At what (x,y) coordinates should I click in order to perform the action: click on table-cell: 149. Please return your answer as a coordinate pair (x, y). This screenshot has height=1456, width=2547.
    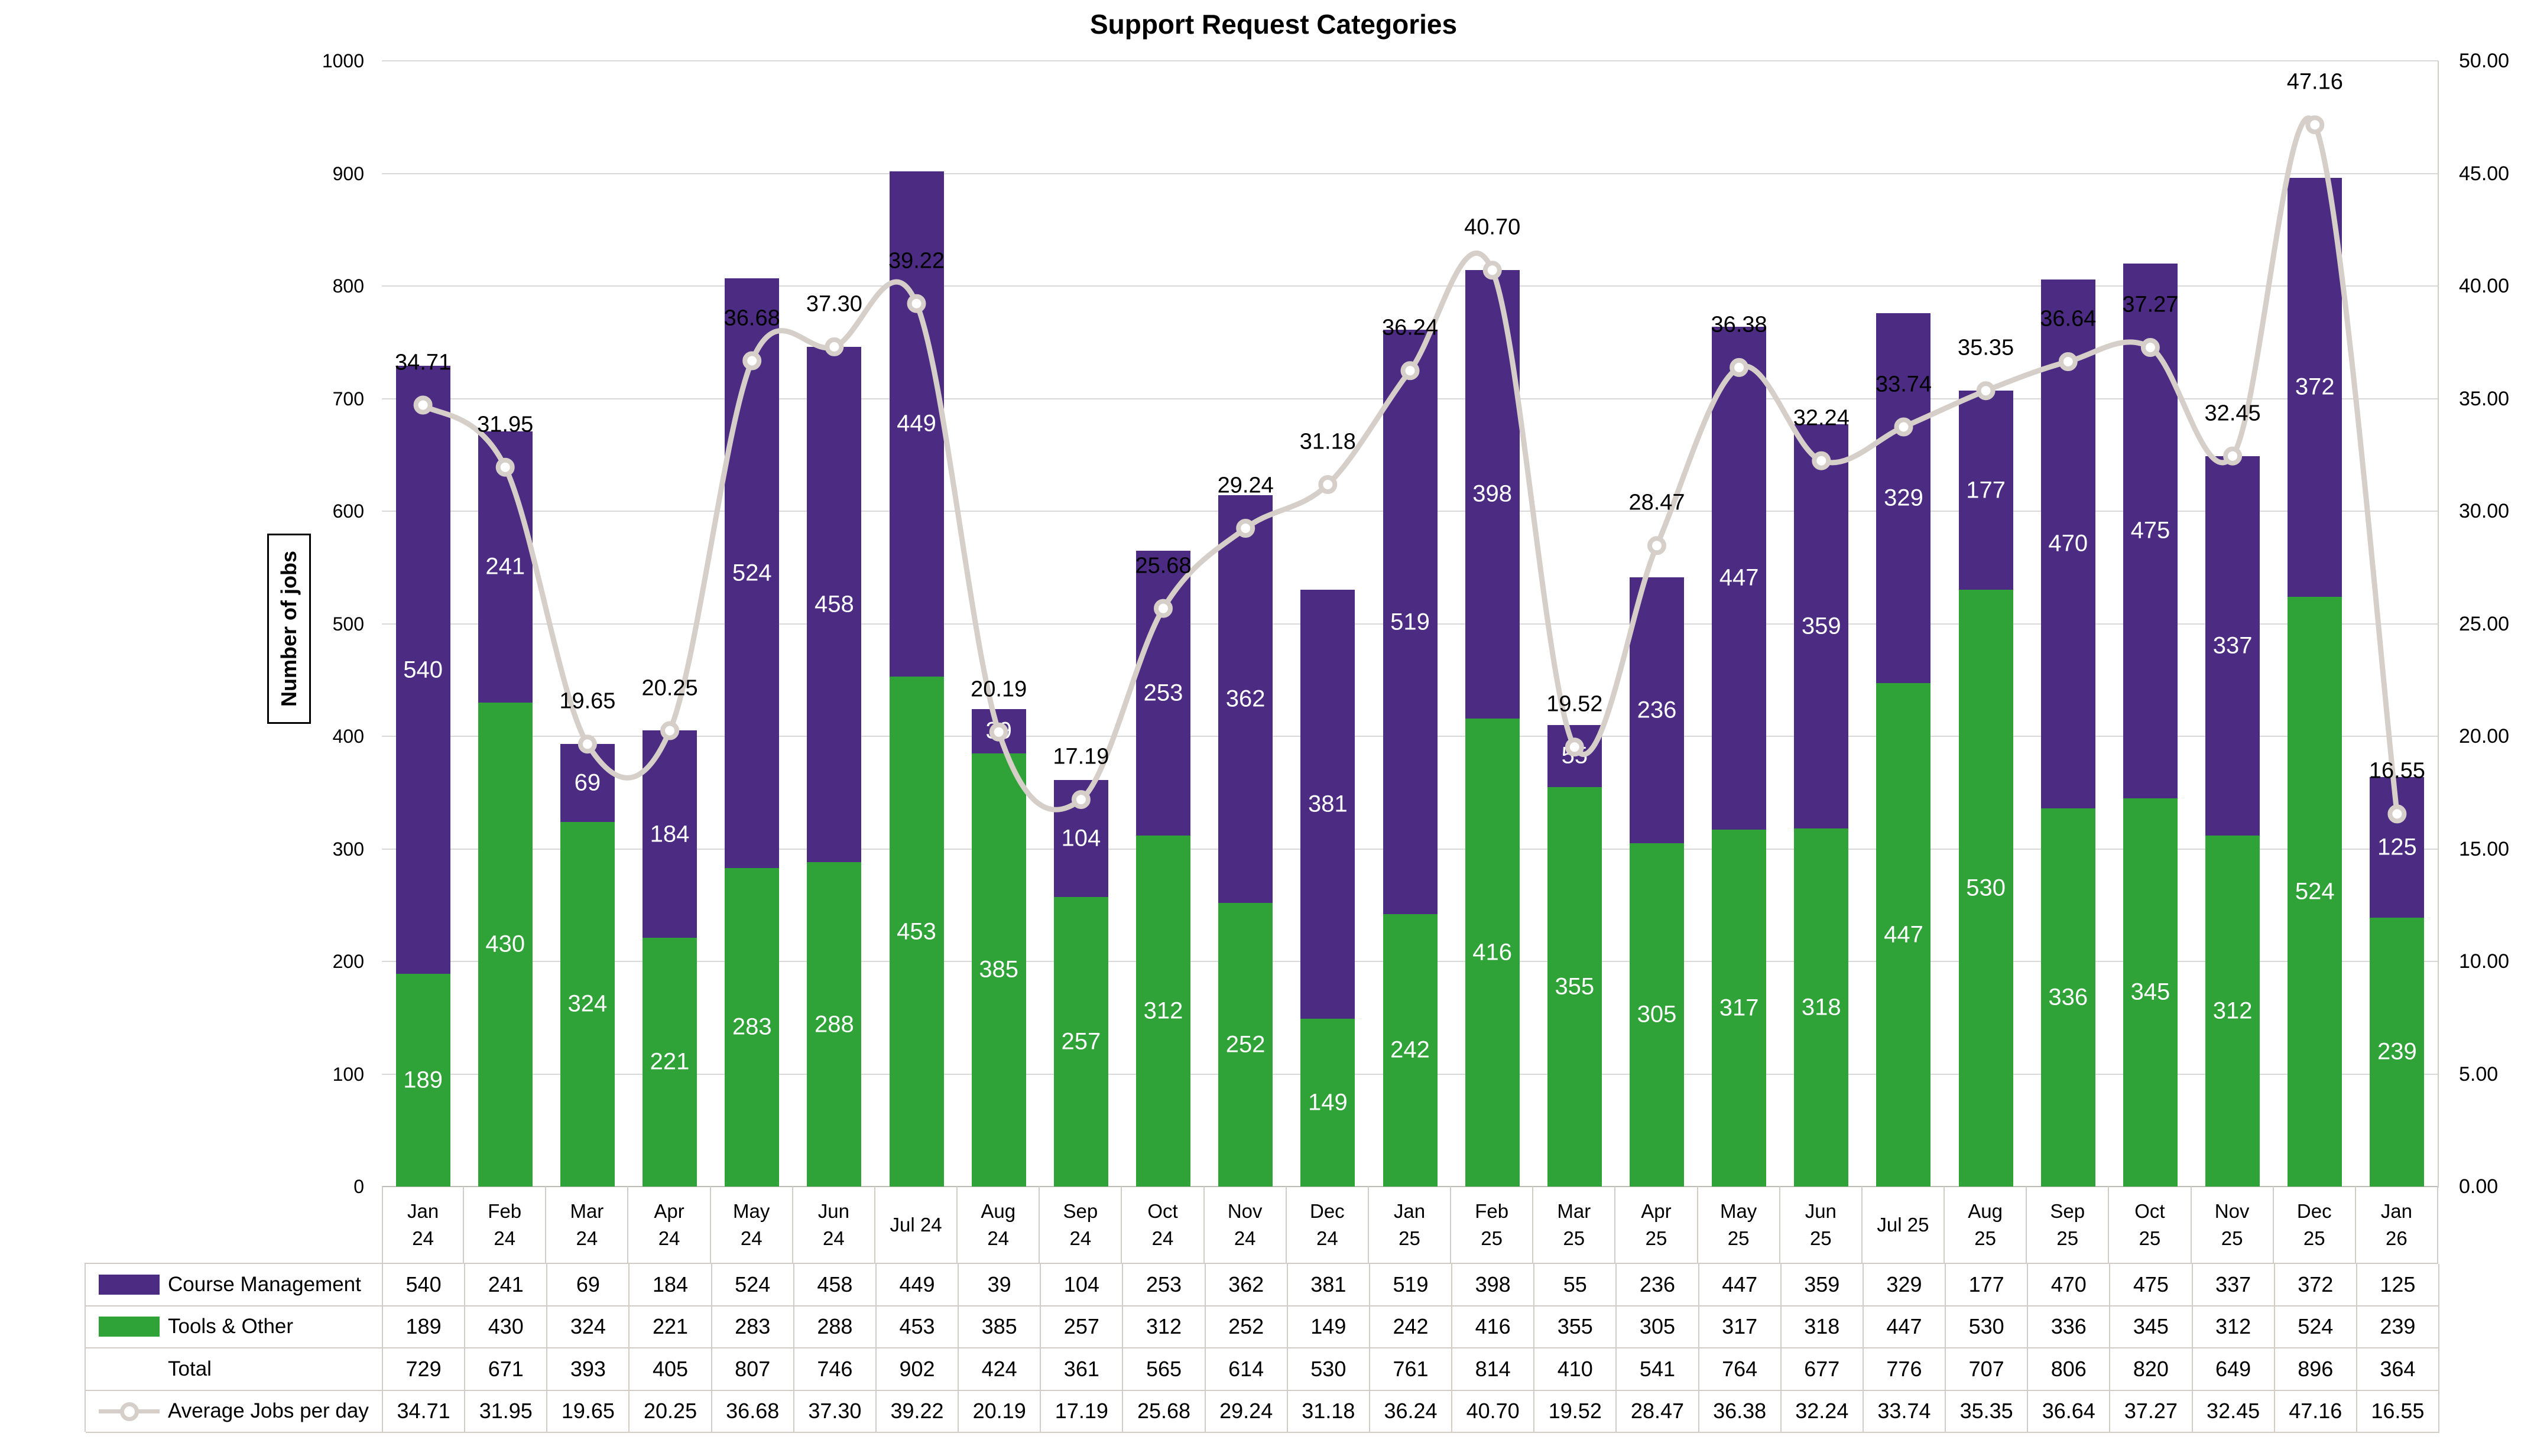
    Looking at the image, I should click on (1328, 1327).